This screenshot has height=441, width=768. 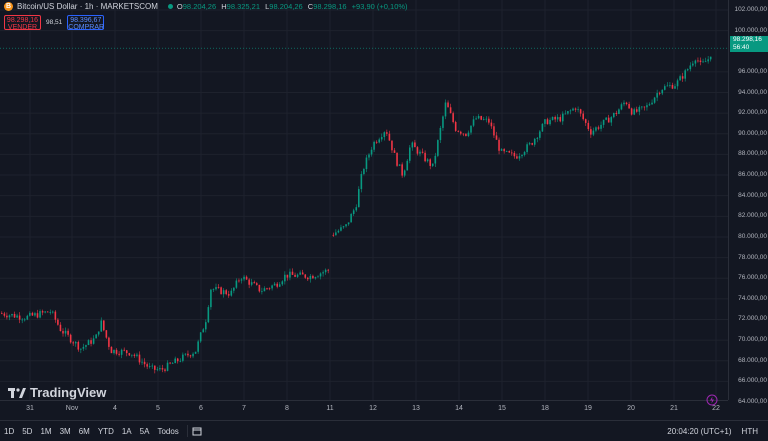 I want to click on symbol-title: Bitcoin/US Dollar · 1h · MARKETSCOM, so click(x=87, y=6).